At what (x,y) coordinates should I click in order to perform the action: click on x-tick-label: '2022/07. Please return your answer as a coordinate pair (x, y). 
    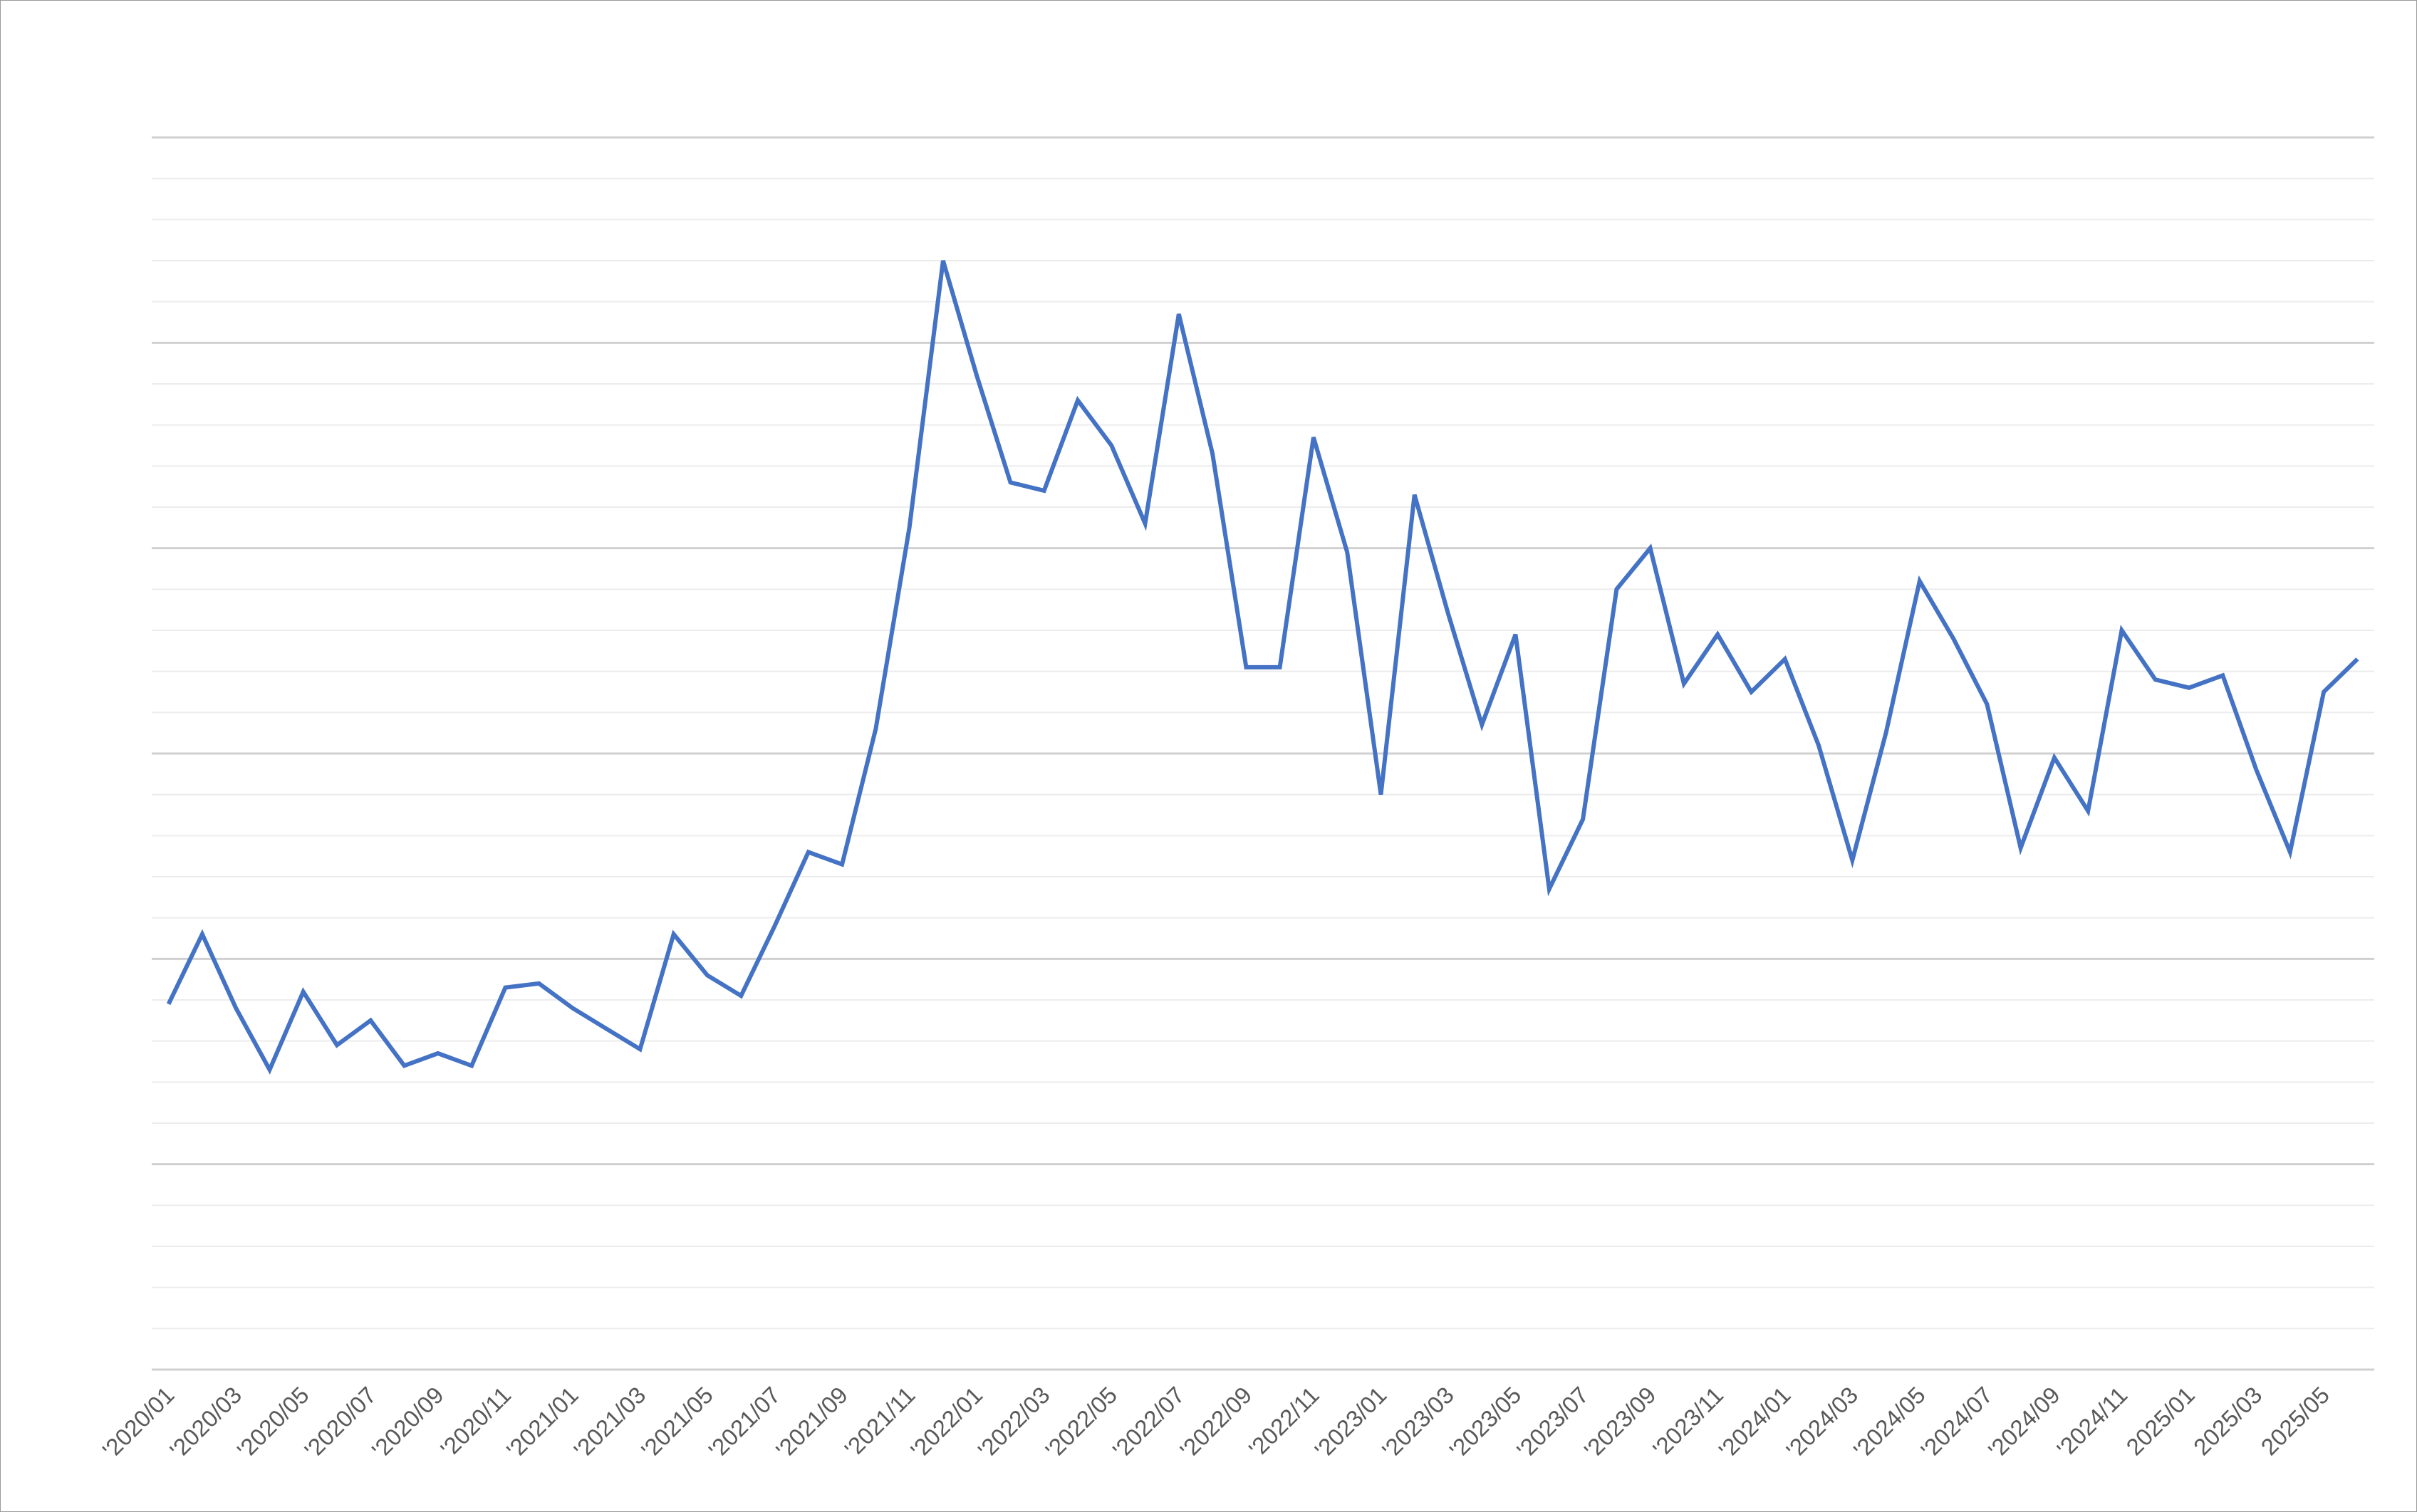
    Looking at the image, I should click on (1149, 1423).